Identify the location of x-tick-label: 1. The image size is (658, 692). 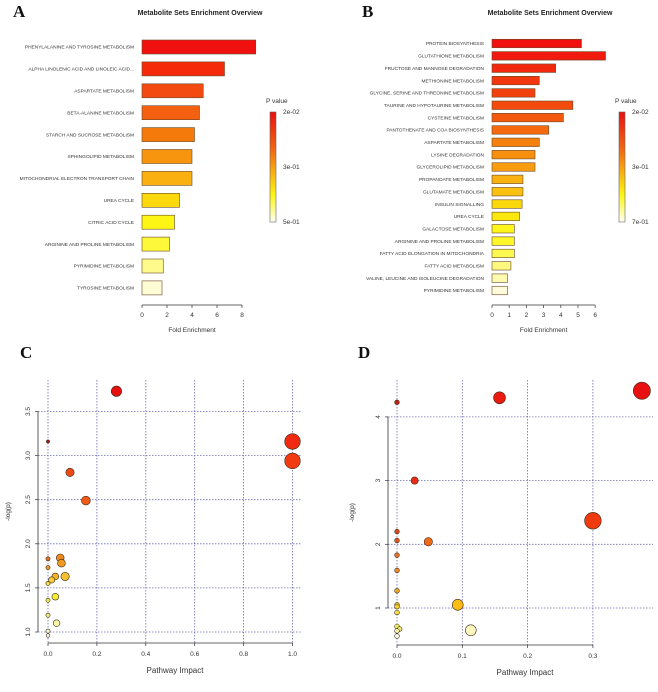
(509, 315).